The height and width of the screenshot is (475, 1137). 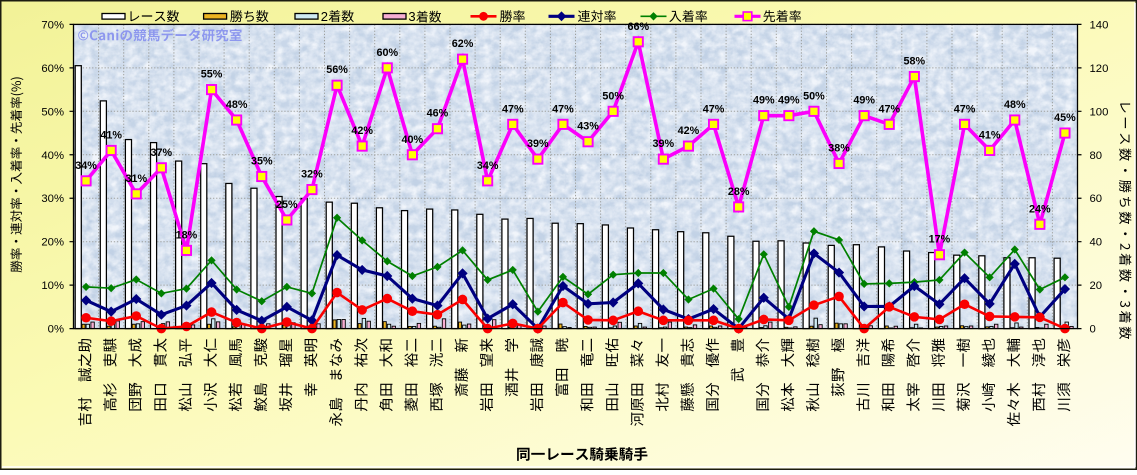 What do you see at coordinates (52, 25) in the screenshot?
I see `svg-text: 70%` at bounding box center [52, 25].